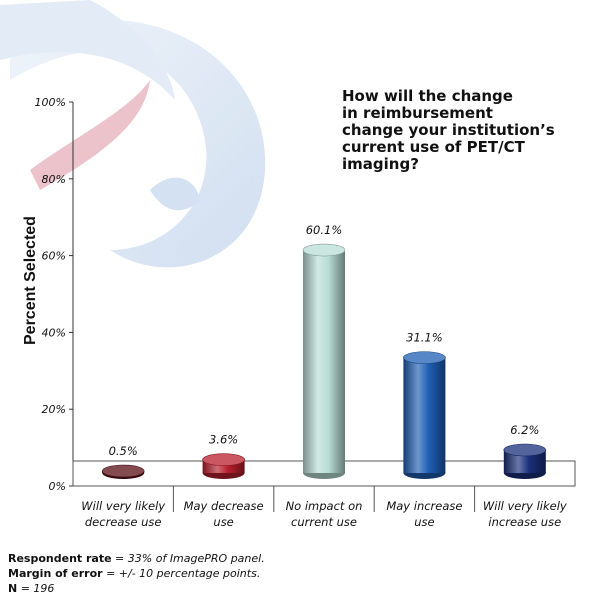 The image size is (600, 600). Describe the element at coordinates (324, 514) in the screenshot. I see `x-tick-label: No impact on current use` at that location.